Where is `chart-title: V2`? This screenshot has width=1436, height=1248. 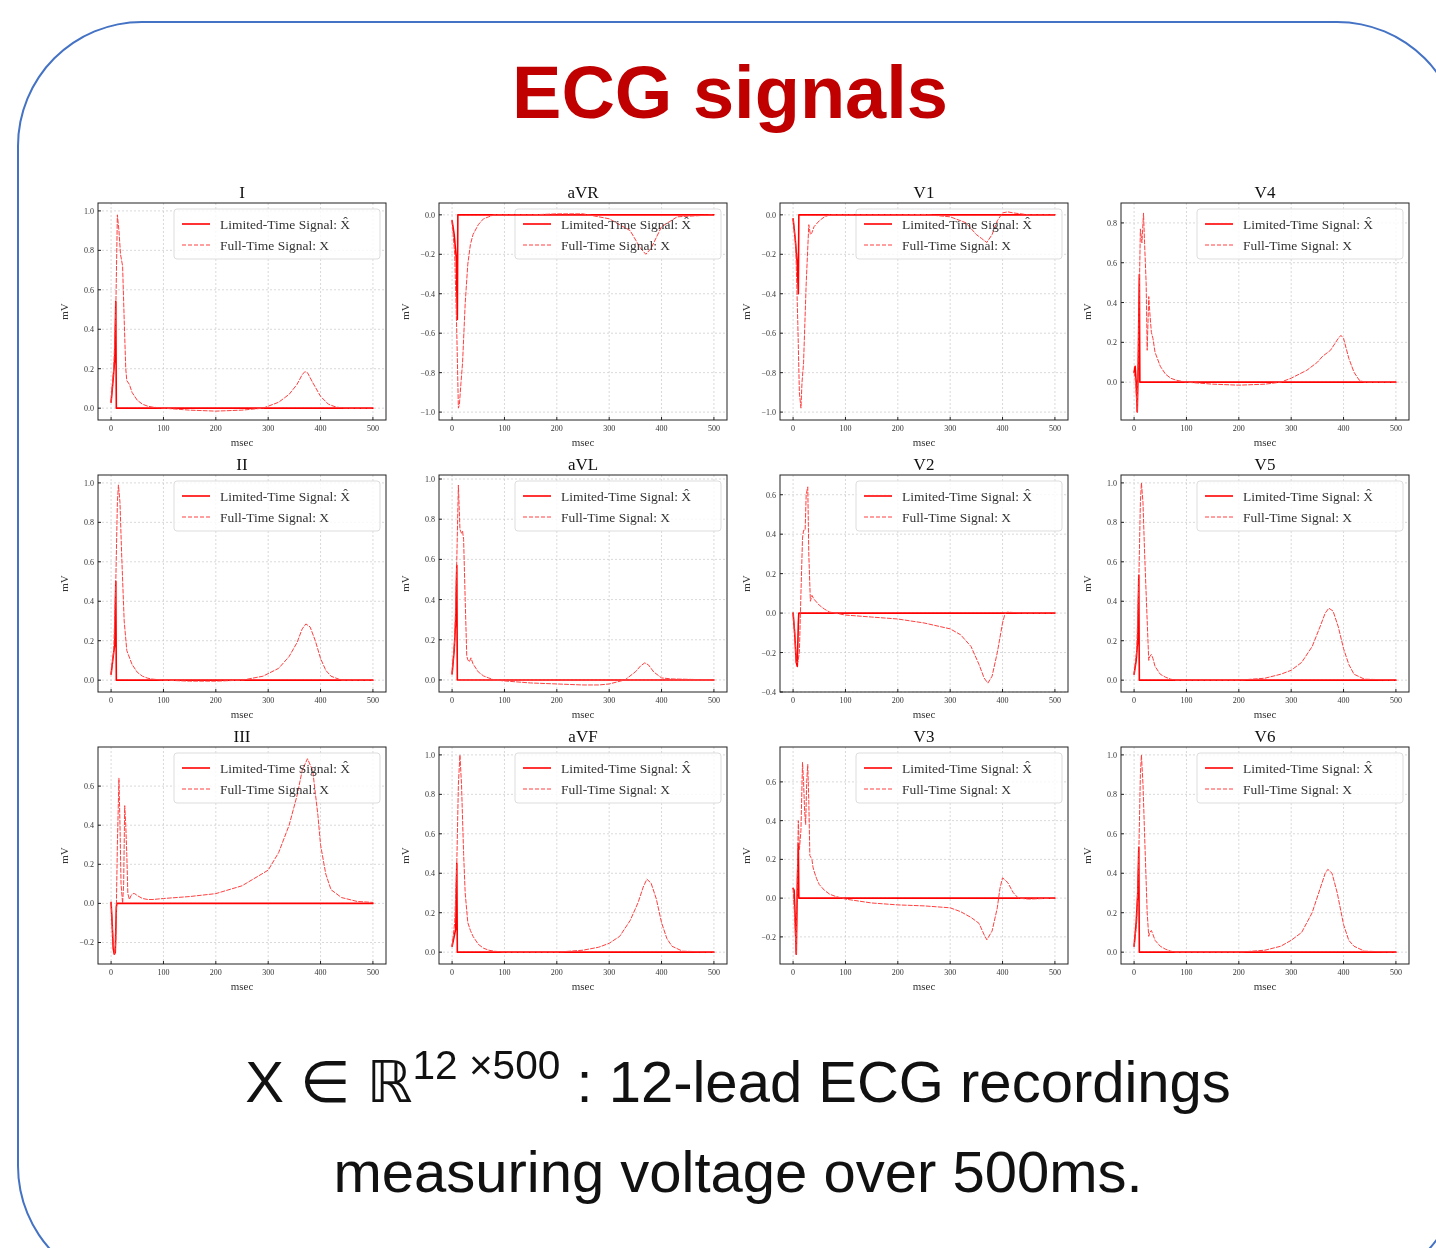 chart-title: V2 is located at coordinates (924, 464).